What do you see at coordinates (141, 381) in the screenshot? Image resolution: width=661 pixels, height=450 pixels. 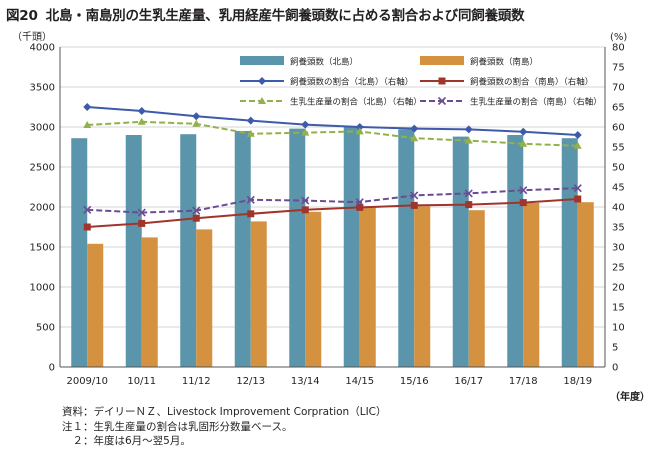 I see `x-tick-label: 10/11` at bounding box center [141, 381].